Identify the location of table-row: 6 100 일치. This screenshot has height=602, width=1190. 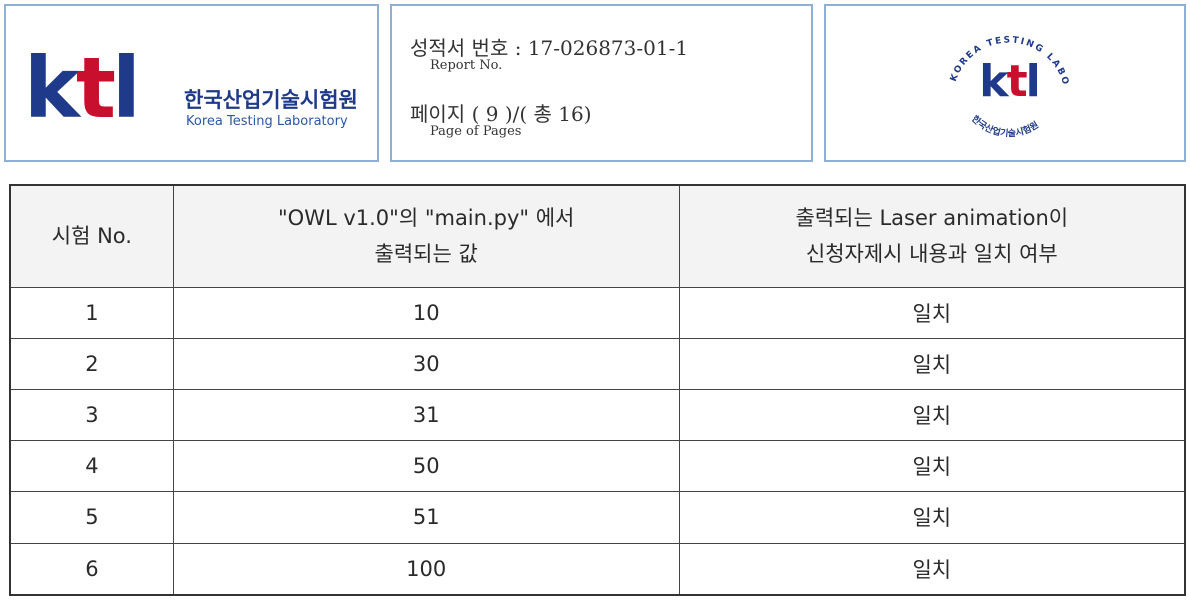
(597, 569).